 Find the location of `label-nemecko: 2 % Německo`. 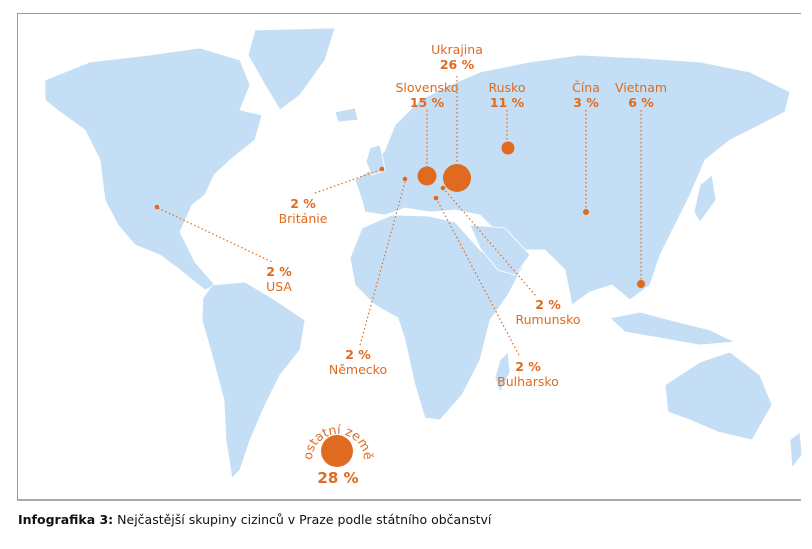

label-nemecko: 2 % Německo is located at coordinates (358, 362).